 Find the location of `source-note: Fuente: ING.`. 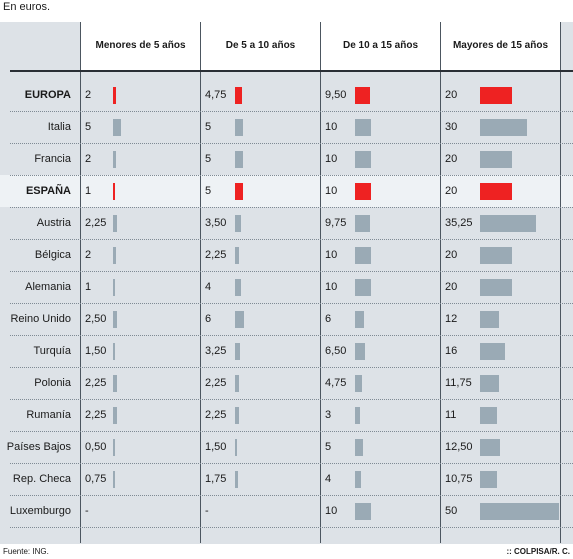

source-note: Fuente: ING. is located at coordinates (26, 551).